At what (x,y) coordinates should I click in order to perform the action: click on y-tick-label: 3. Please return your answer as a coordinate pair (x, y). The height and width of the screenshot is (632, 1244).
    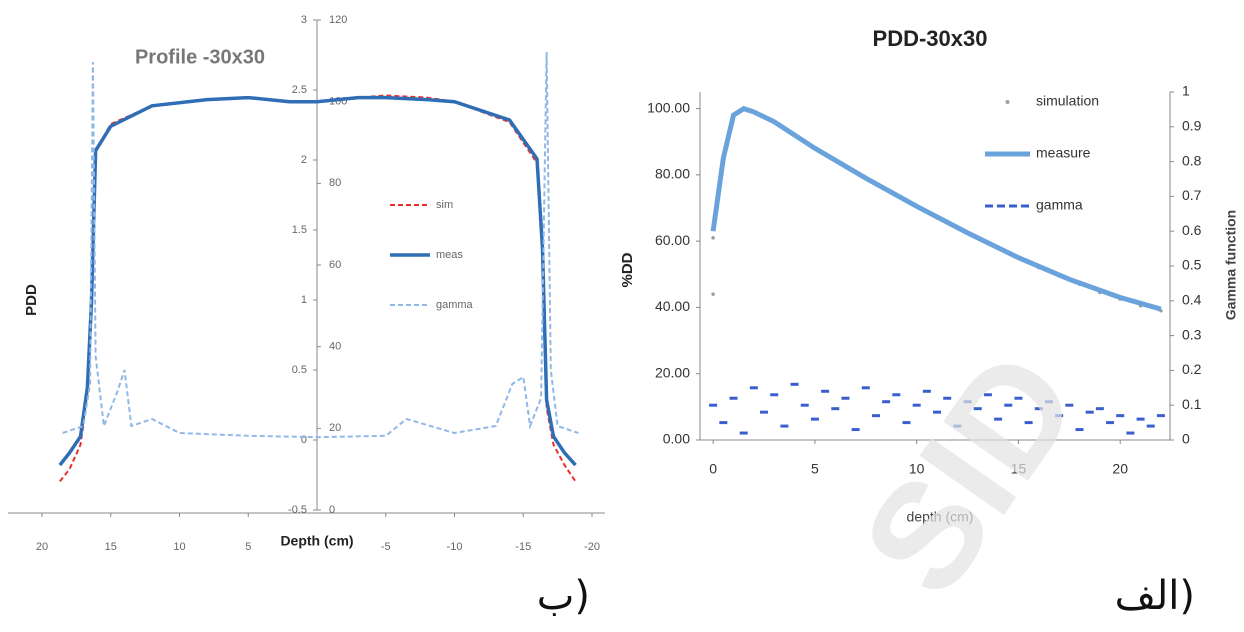
    Looking at the image, I should click on (304, 20).